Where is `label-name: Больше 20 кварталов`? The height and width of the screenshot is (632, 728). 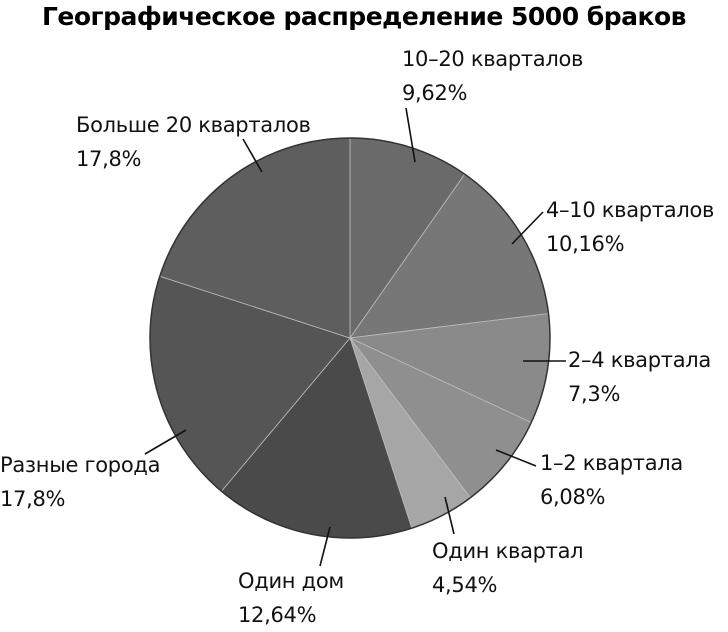
label-name: Больше 20 кварталов is located at coordinates (193, 125).